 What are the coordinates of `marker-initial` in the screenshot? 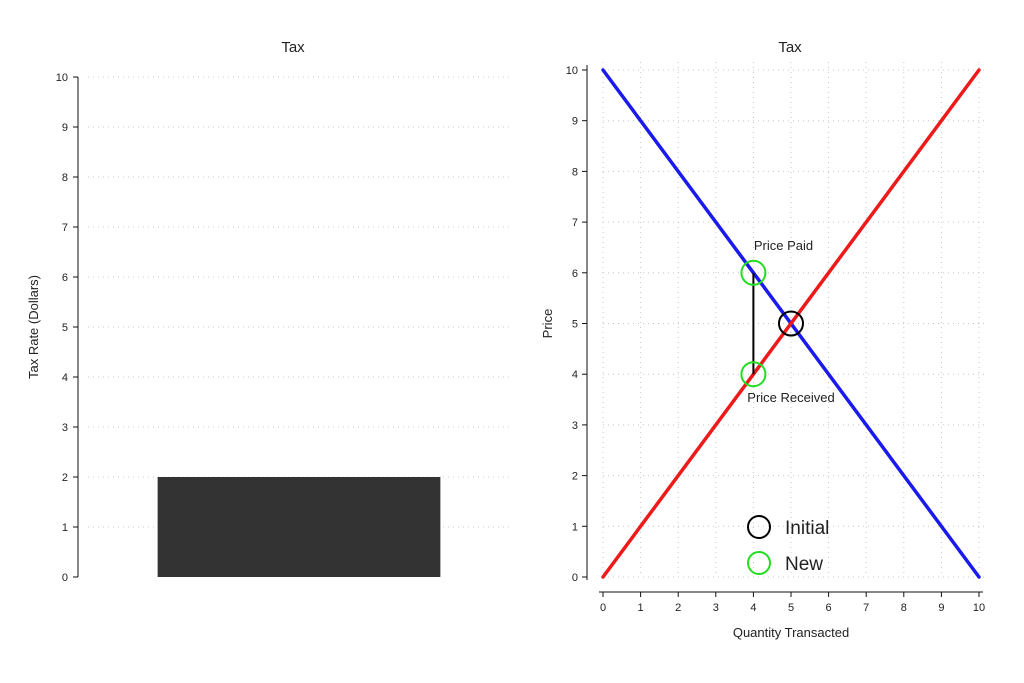 It's located at (791, 323).